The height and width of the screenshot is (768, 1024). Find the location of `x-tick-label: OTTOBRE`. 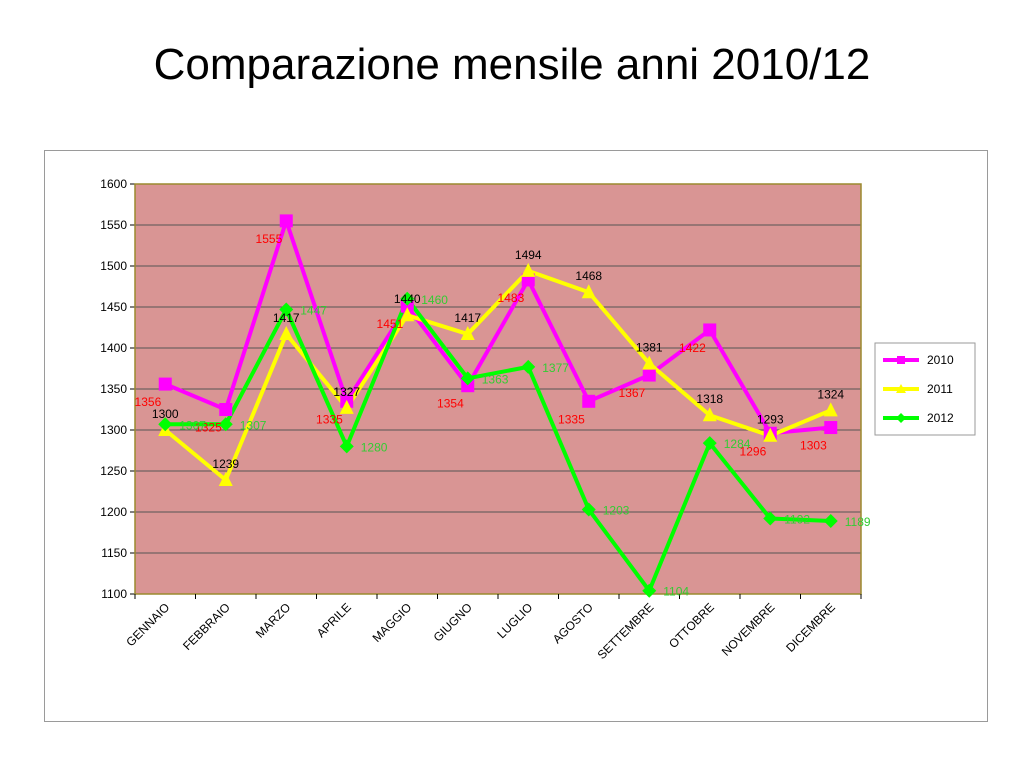

x-tick-label: OTTOBRE is located at coordinates (691, 625).